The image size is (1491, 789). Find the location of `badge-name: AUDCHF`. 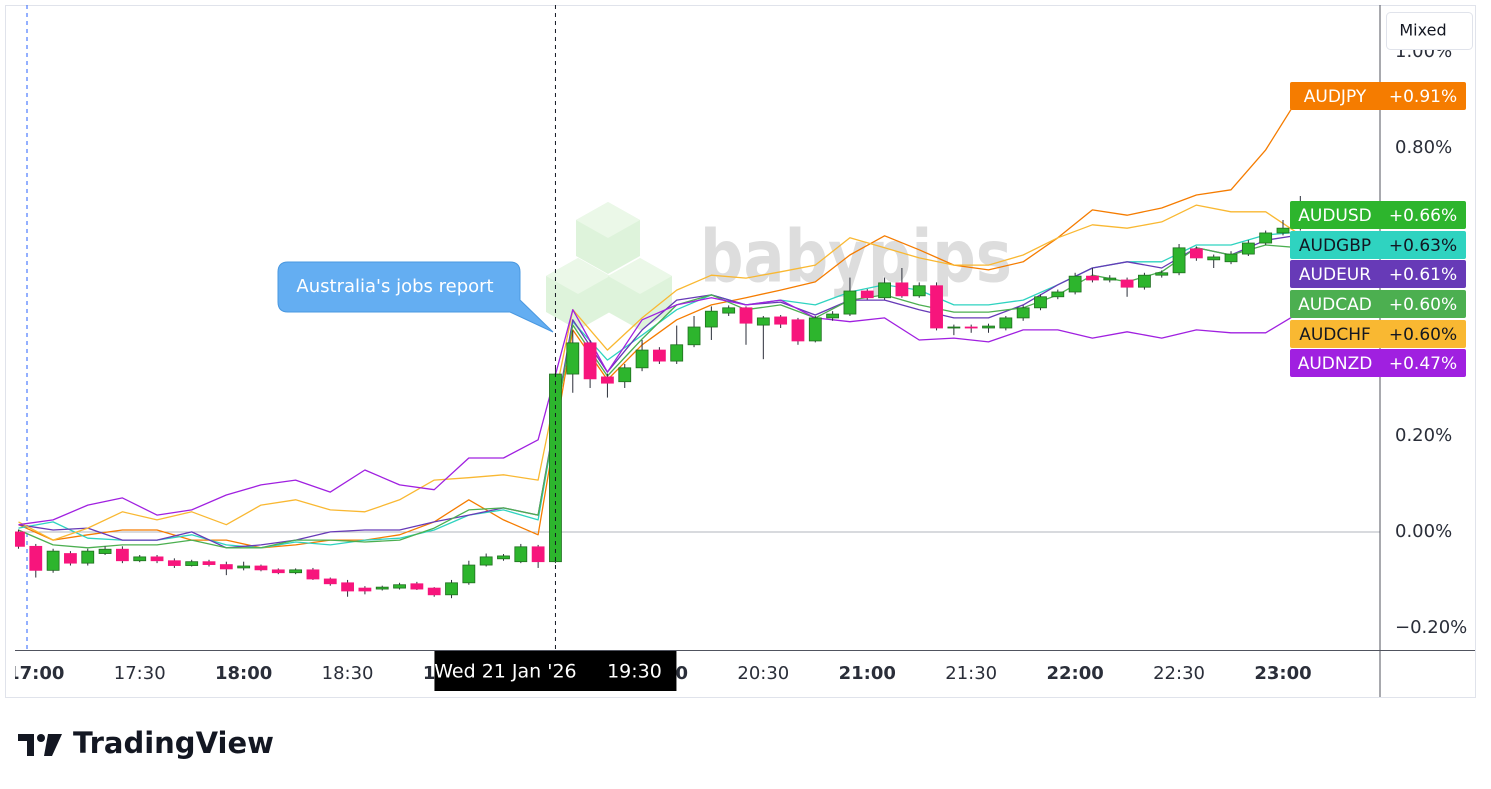

badge-name: AUDCHF is located at coordinates (1335, 335).